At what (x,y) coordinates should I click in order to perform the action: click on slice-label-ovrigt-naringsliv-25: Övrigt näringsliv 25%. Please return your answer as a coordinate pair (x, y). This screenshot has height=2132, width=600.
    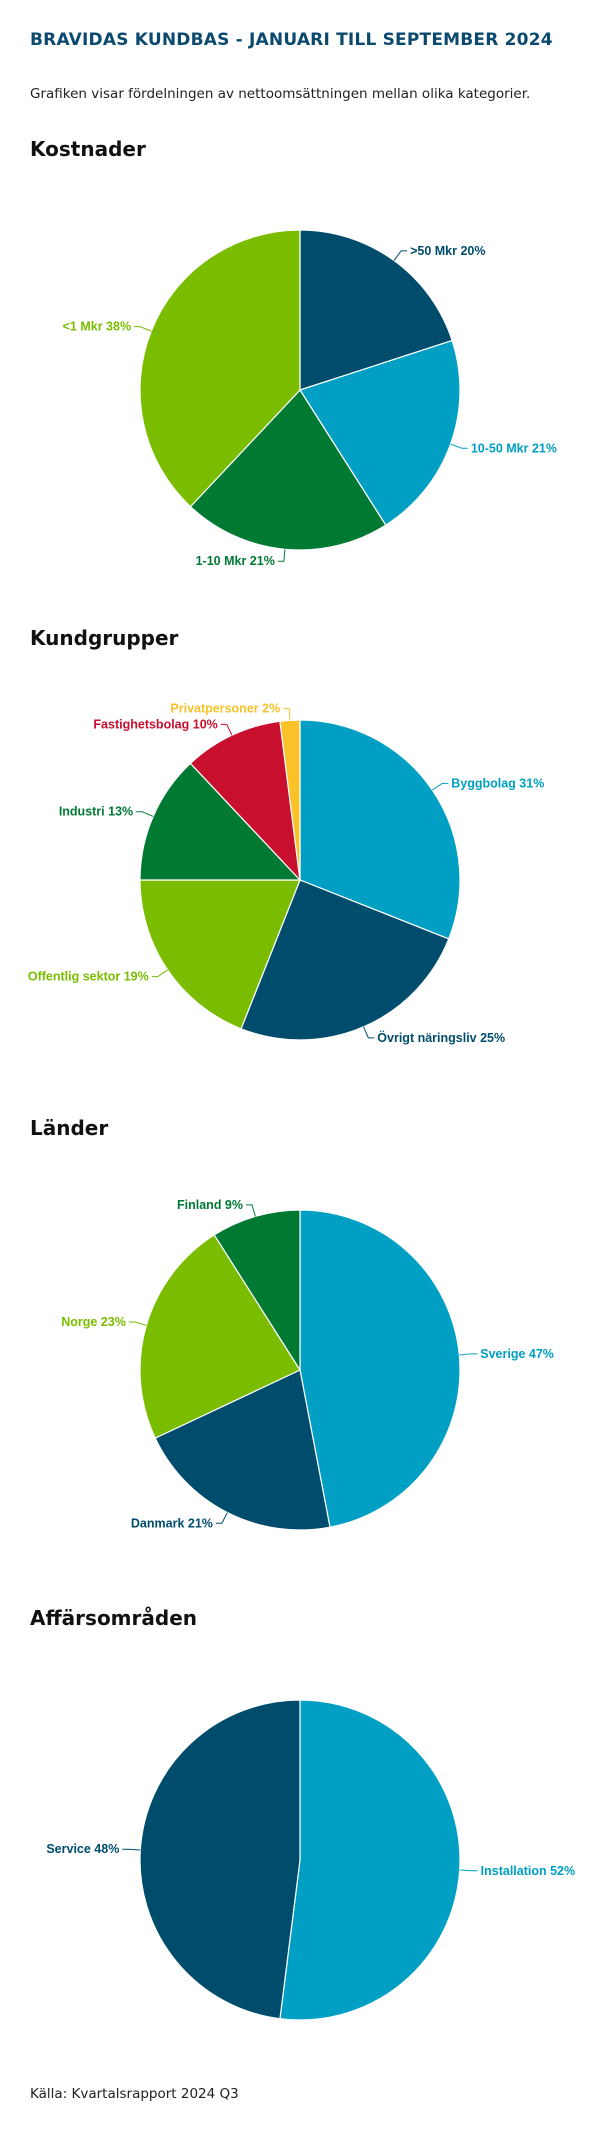
    Looking at the image, I should click on (441, 1037).